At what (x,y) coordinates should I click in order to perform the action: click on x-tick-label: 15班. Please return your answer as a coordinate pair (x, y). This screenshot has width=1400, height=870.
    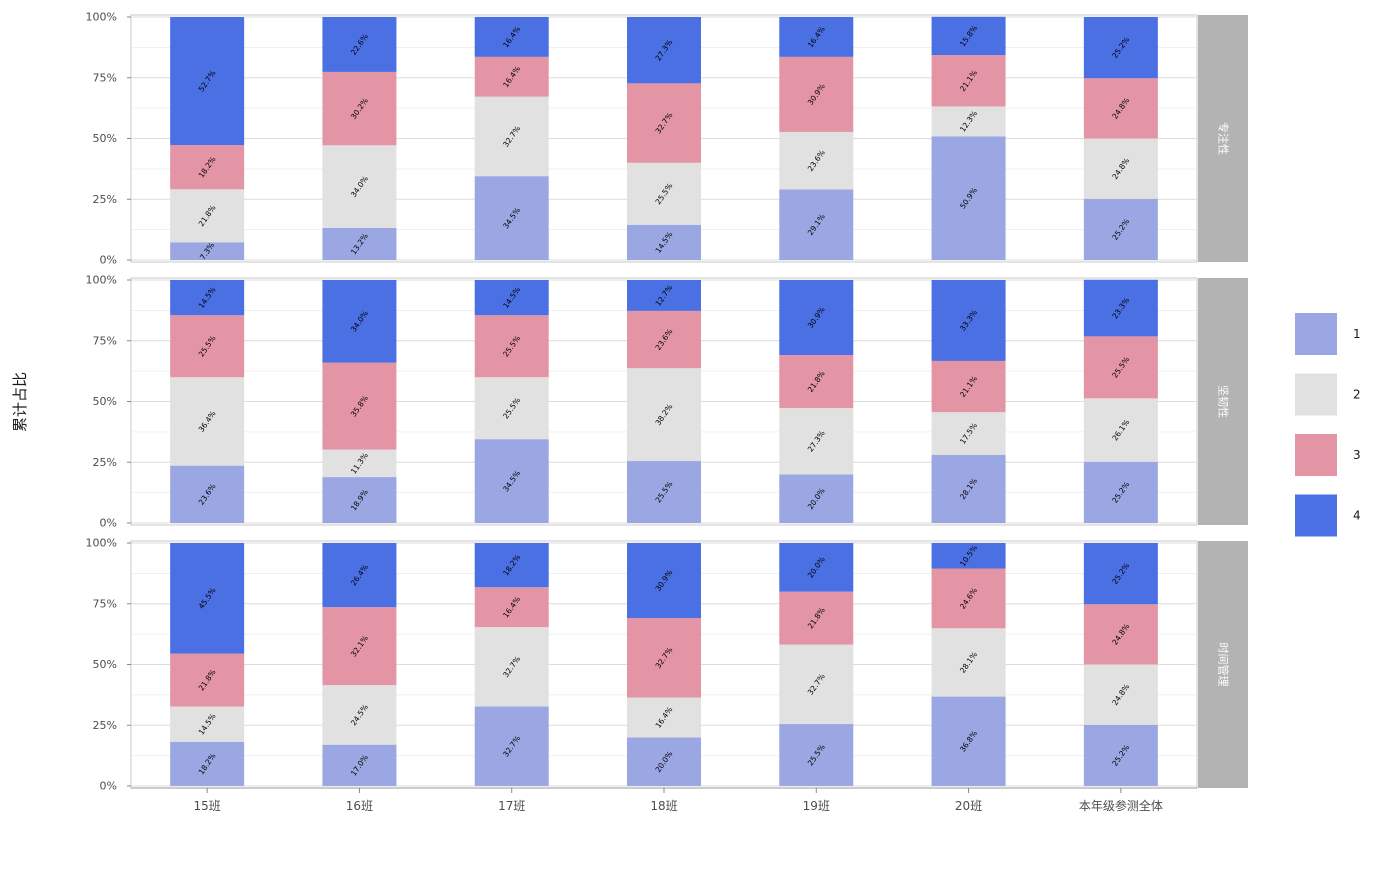
    Looking at the image, I should click on (207, 806).